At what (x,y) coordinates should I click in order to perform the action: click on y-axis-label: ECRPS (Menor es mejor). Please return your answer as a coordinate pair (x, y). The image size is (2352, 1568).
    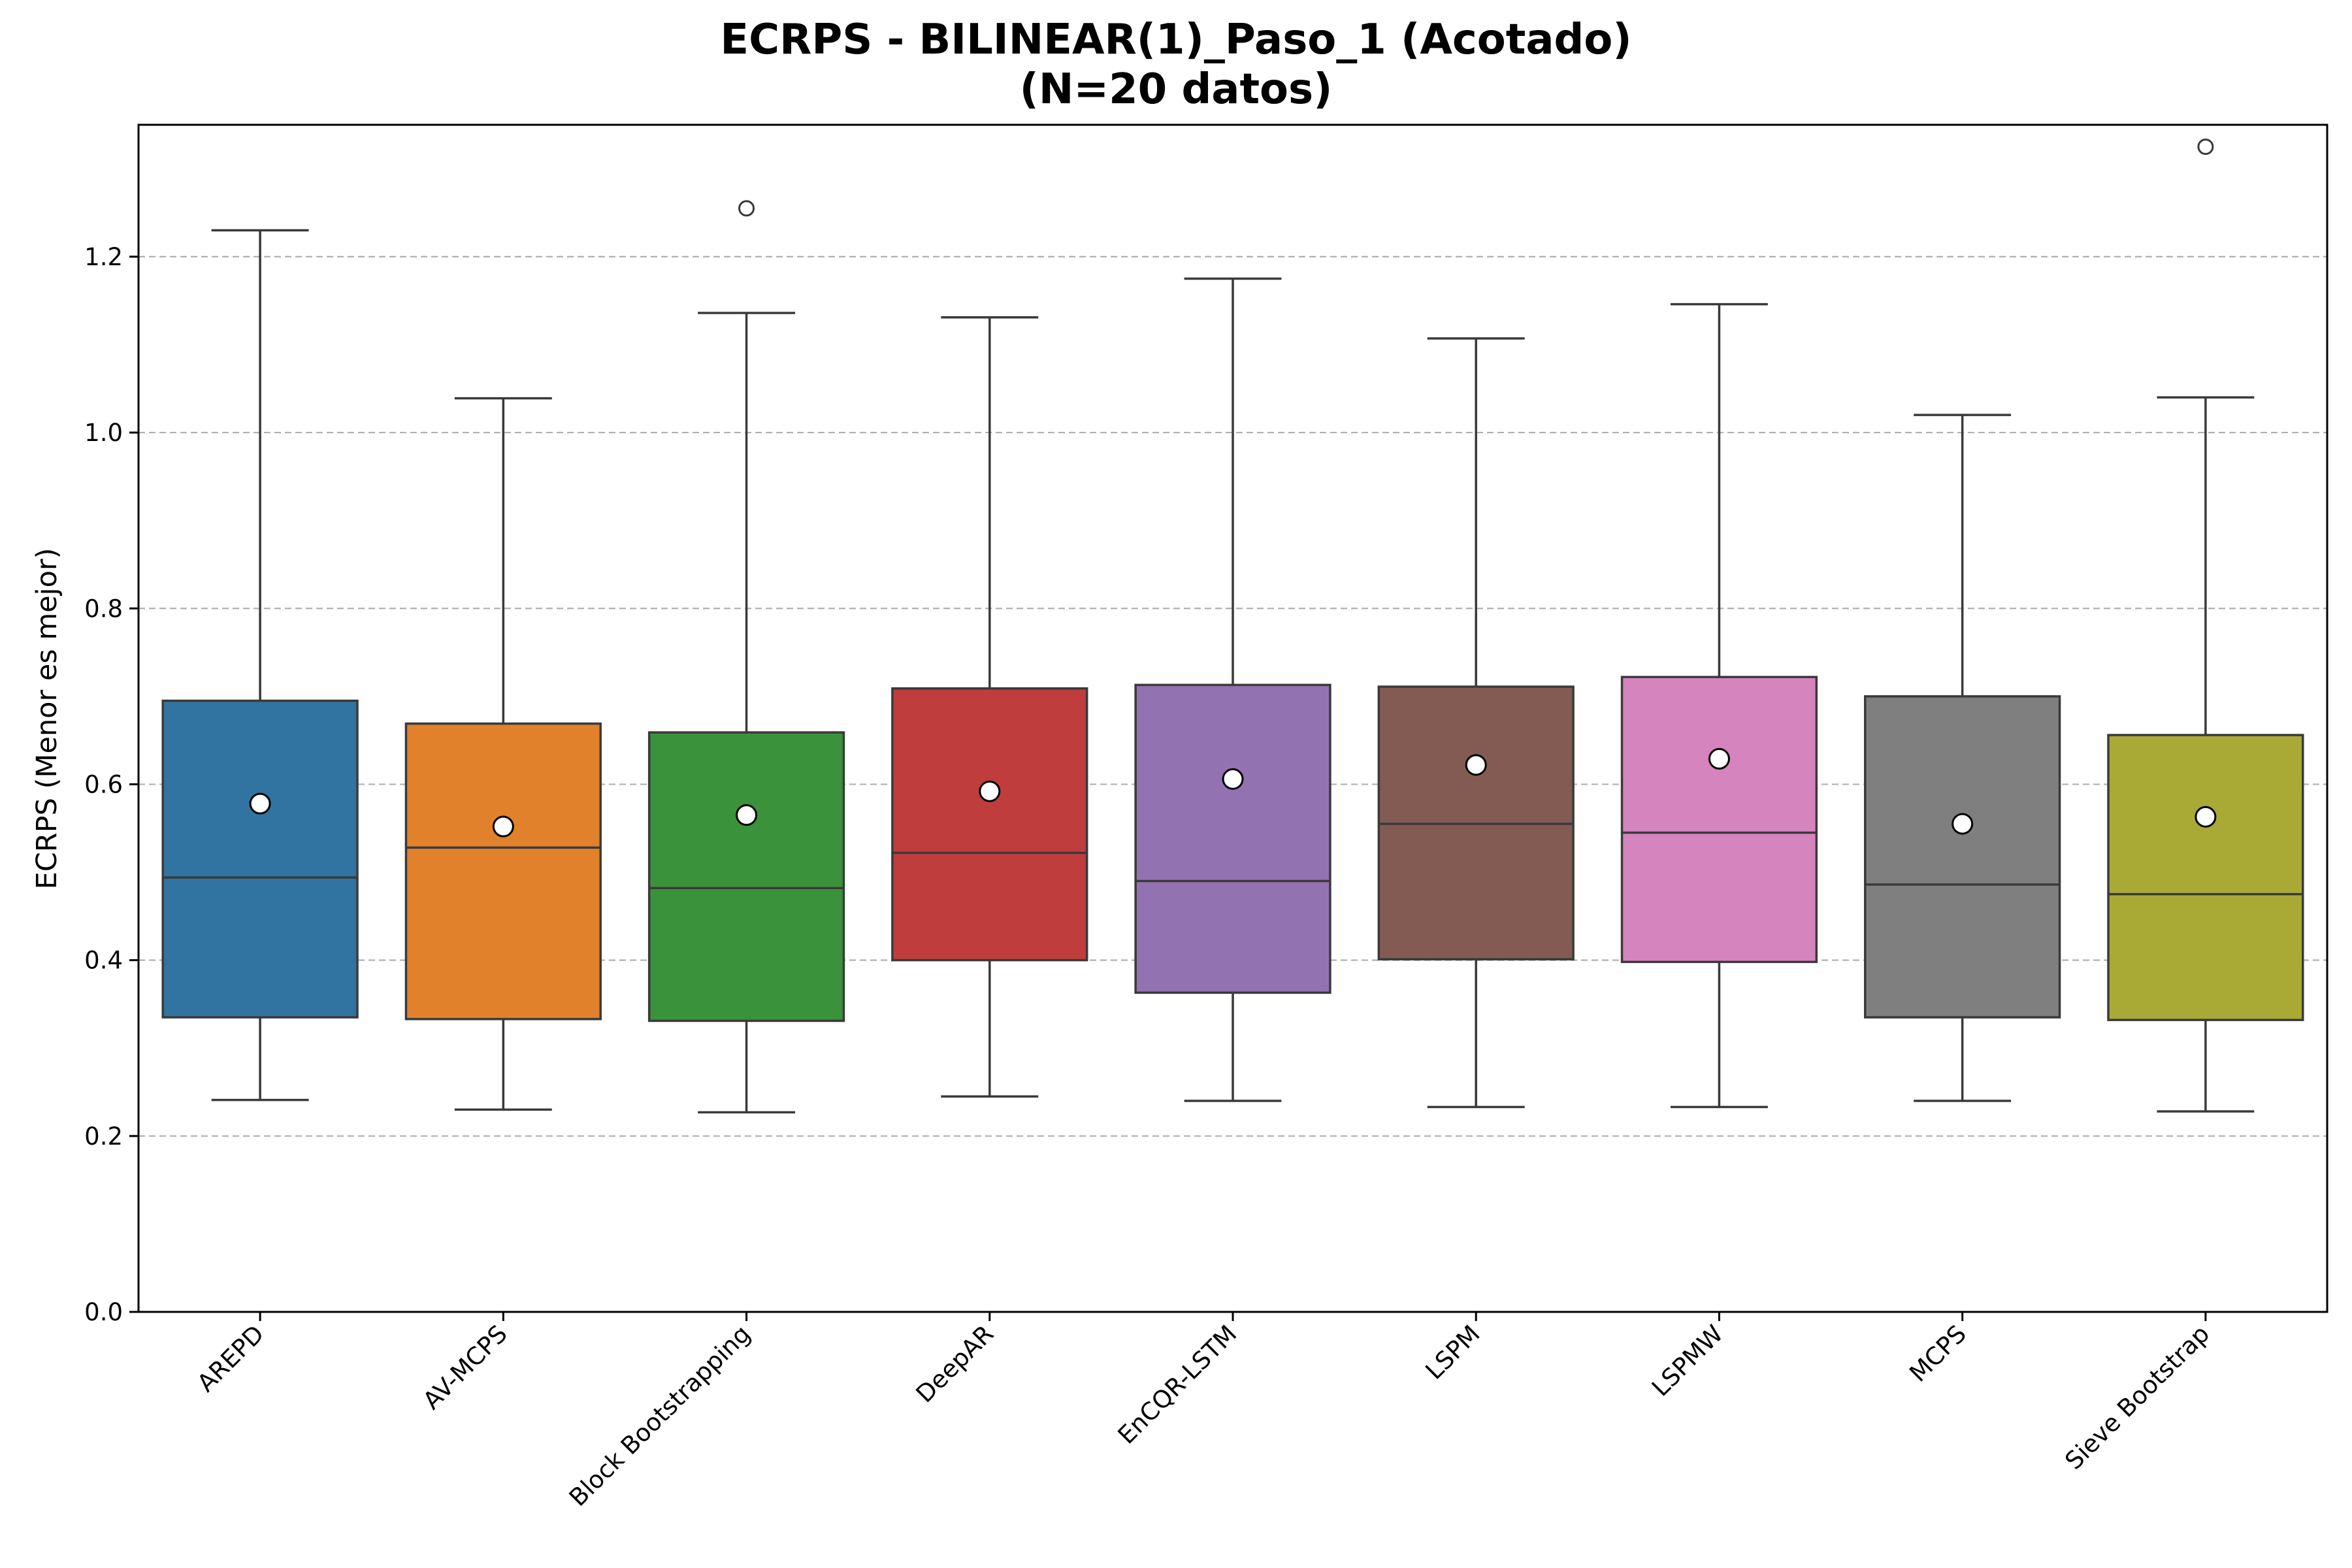
    Looking at the image, I should click on (47, 719).